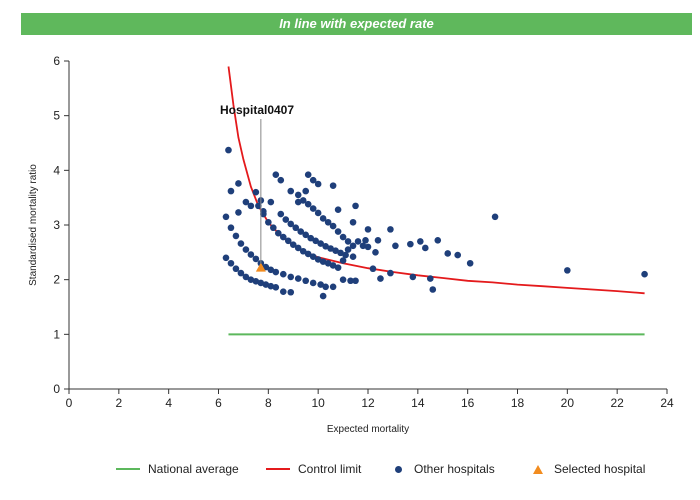 Image resolution: width=700 pixels, height=500 pixels. What do you see at coordinates (330, 469) in the screenshot?
I see `legend-control-label: Control limit` at bounding box center [330, 469].